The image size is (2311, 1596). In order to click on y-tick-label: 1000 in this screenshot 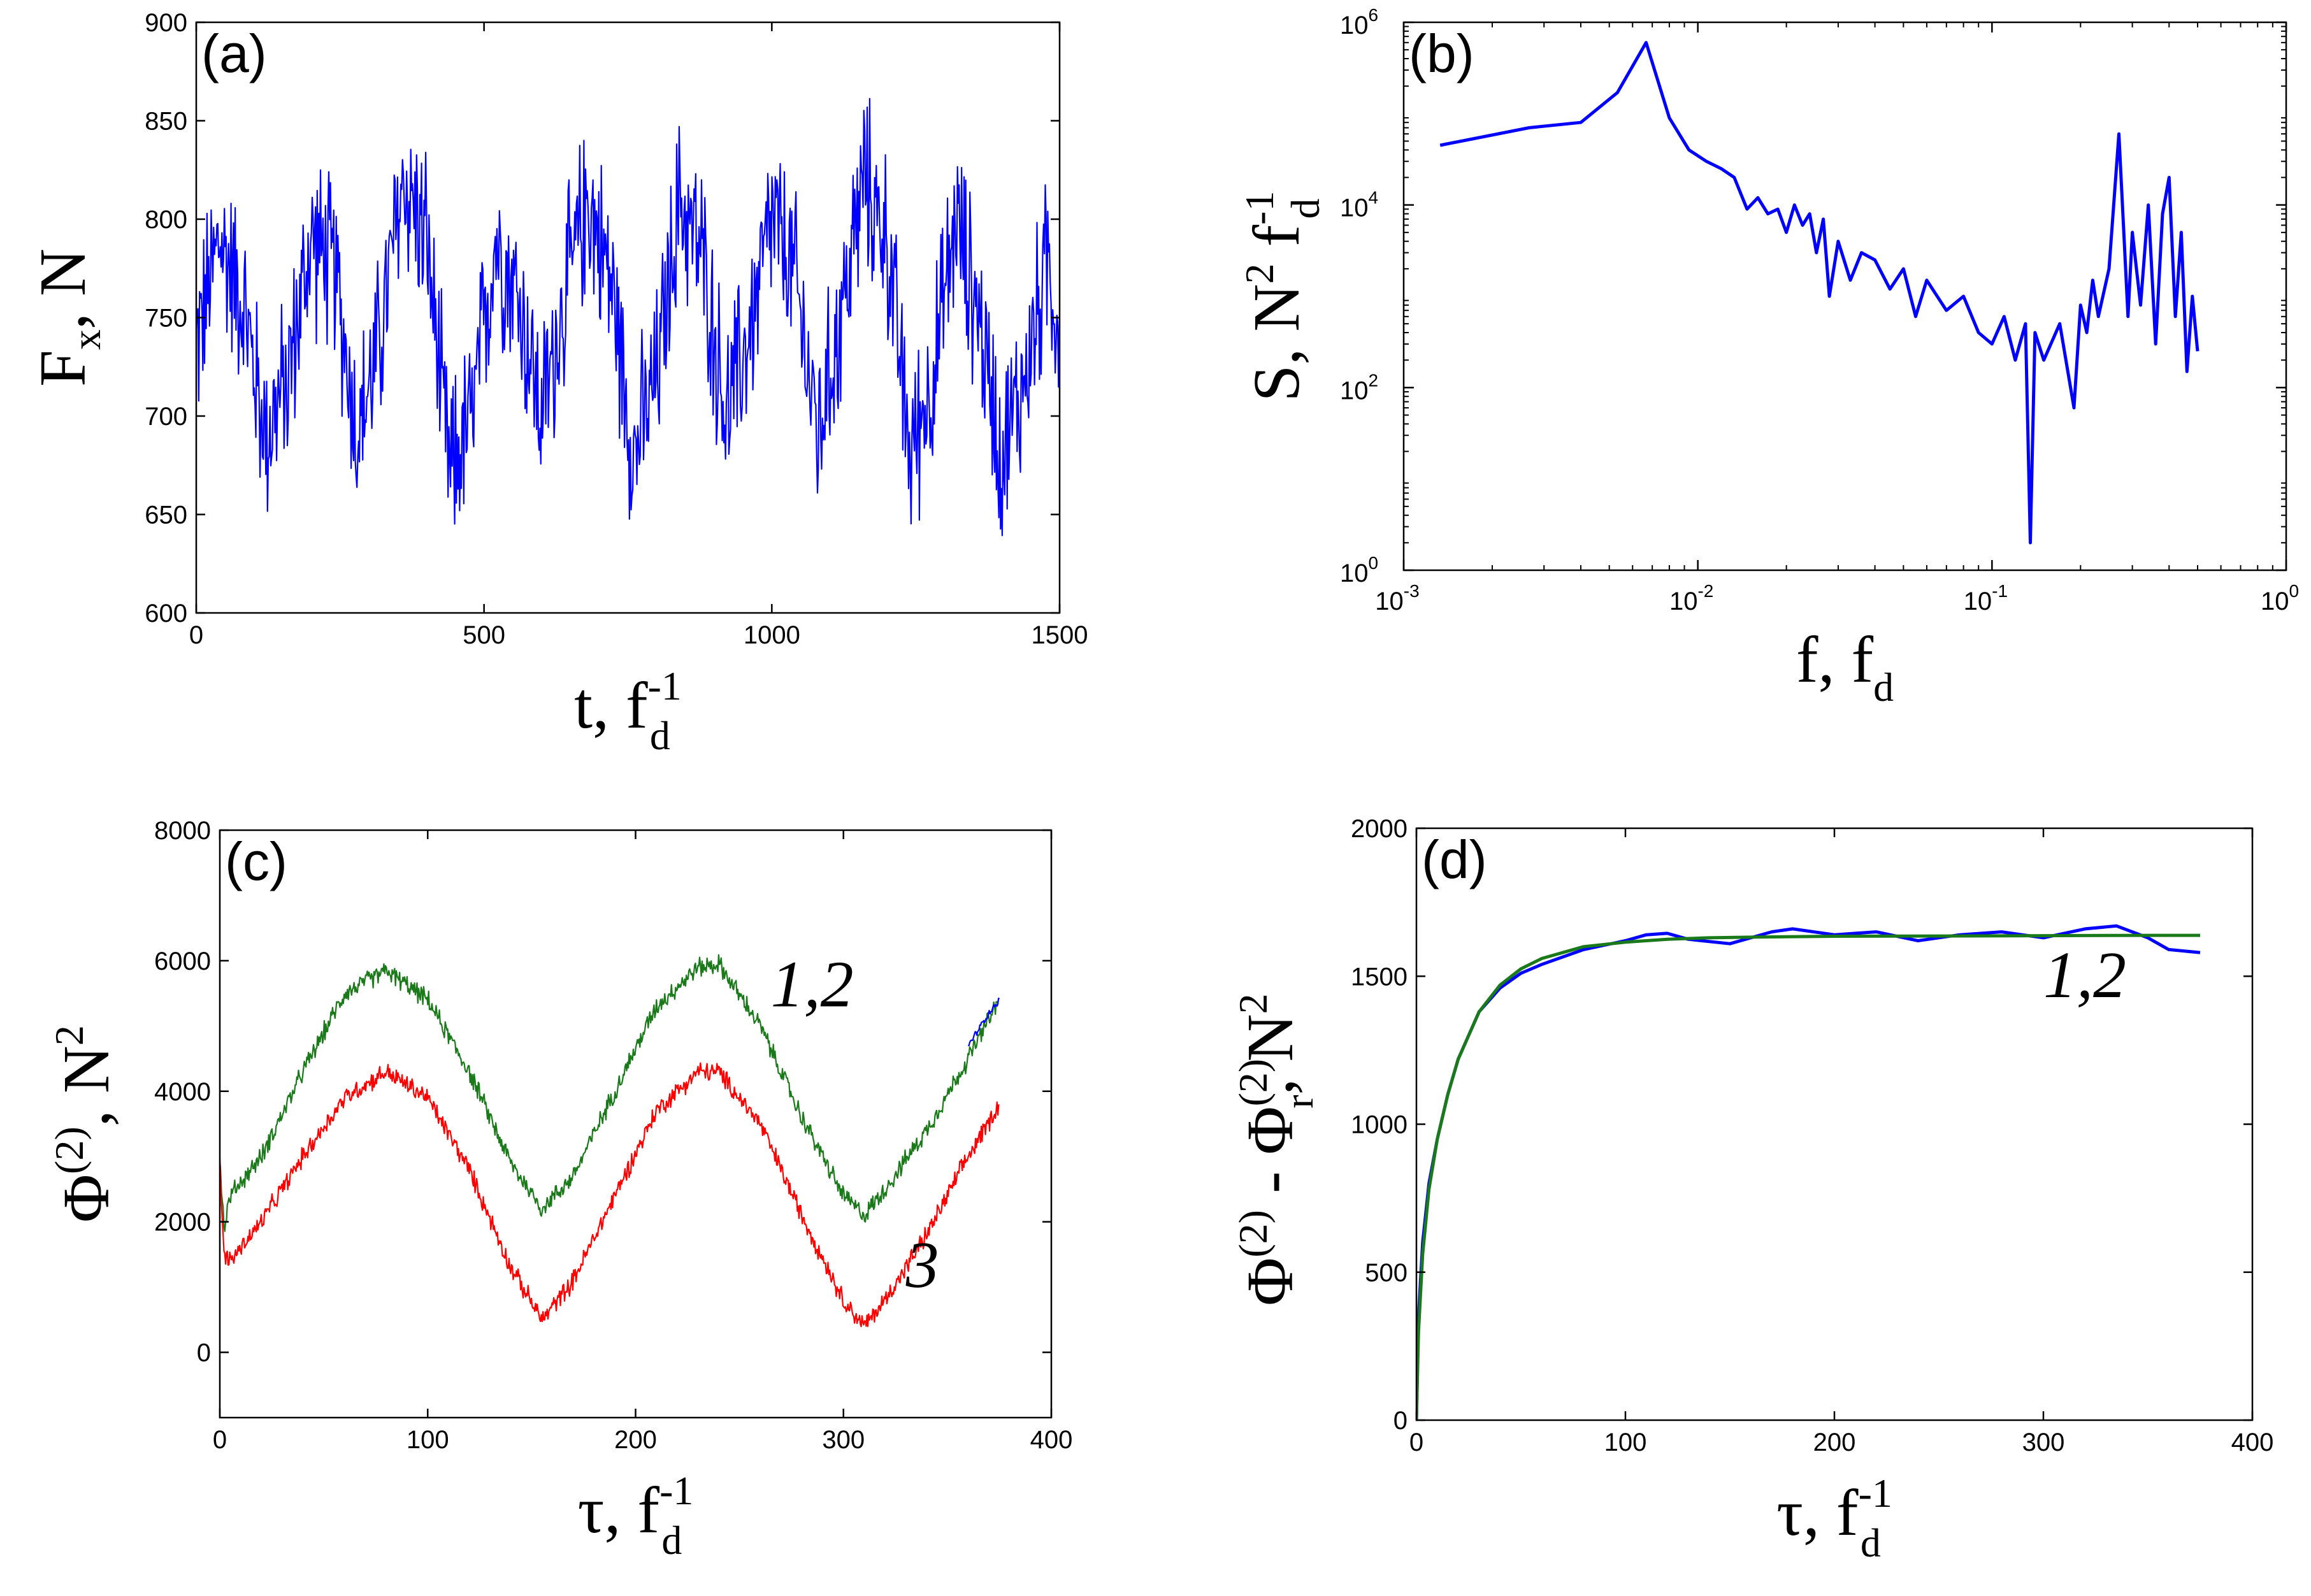, I will do `click(1379, 1125)`.